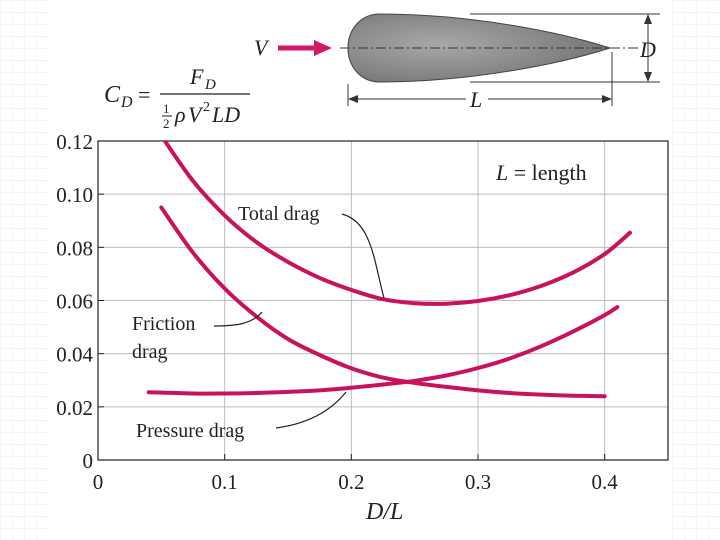 The width and height of the screenshot is (720, 540). I want to click on eq-half-den: 2, so click(166, 123).